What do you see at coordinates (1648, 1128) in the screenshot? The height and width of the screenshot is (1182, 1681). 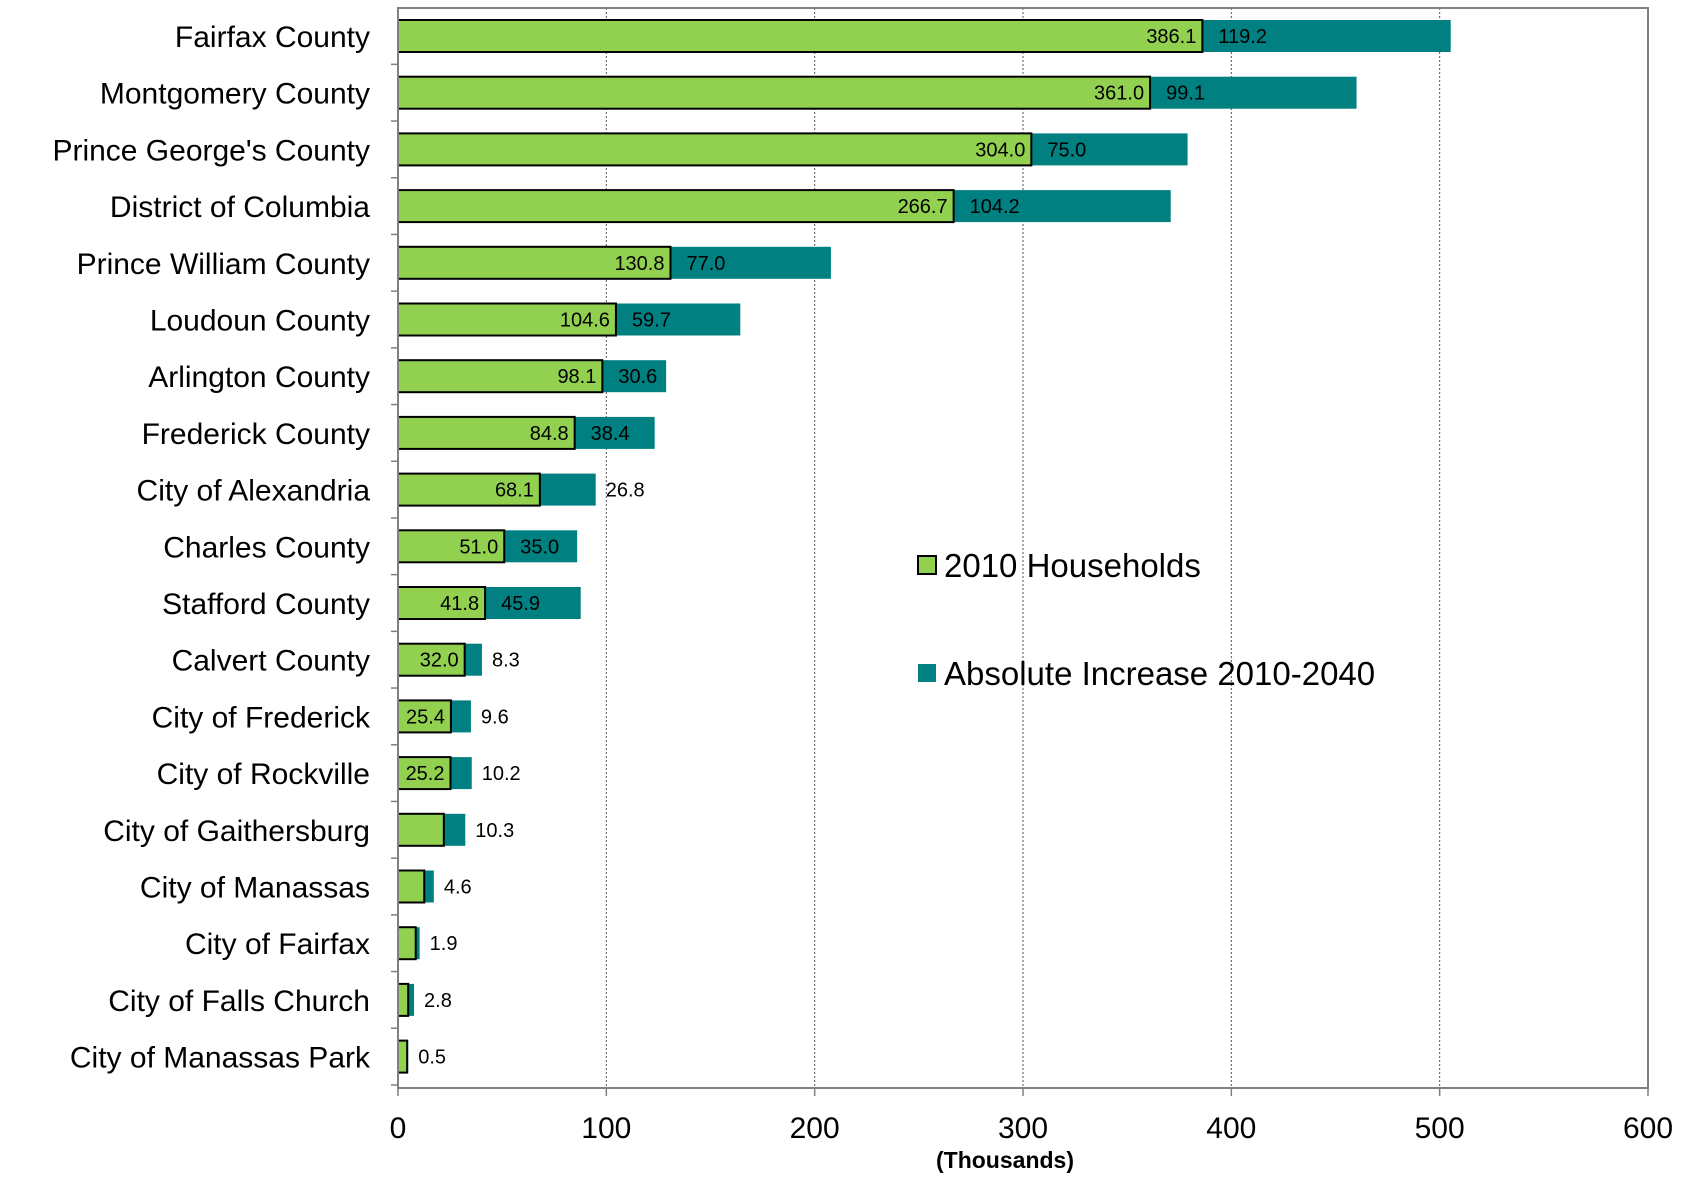 I see `x-tick-label: 600` at bounding box center [1648, 1128].